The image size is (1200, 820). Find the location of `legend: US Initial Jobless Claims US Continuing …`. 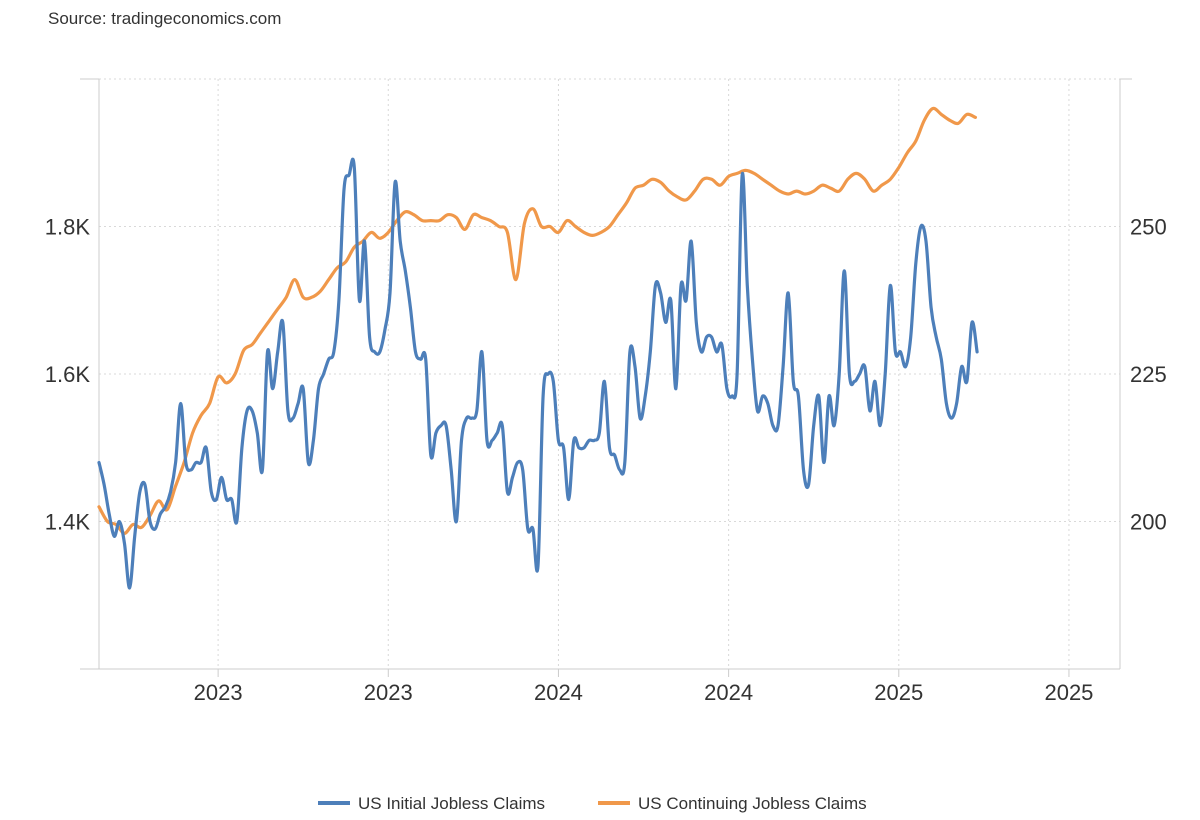

legend: US Initial Jobless Claims US Continuing … is located at coordinates (592, 803).